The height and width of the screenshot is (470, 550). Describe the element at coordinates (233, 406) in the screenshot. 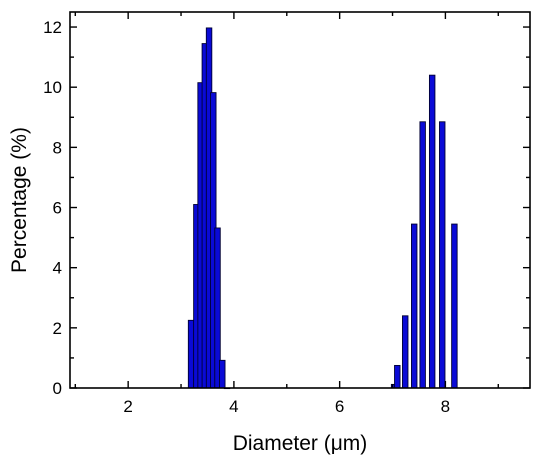

I see `x-tick-label: 4` at that location.